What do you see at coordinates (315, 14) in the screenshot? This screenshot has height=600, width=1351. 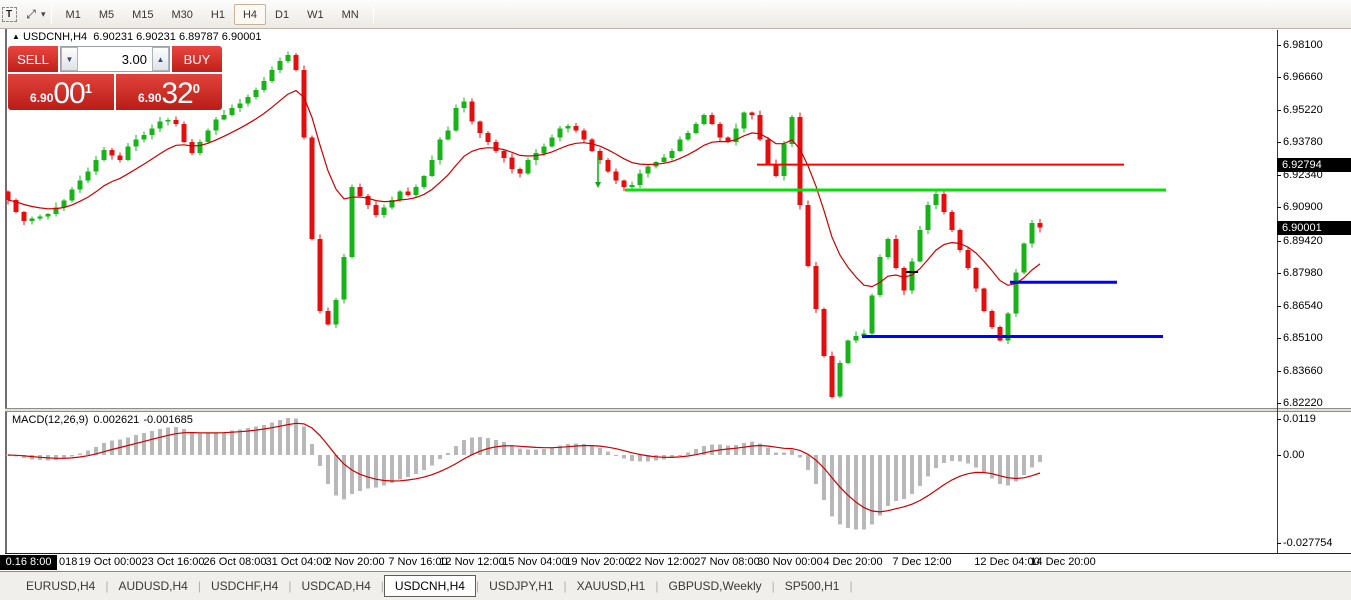 I see `timeframe-w1-button: W1` at bounding box center [315, 14].